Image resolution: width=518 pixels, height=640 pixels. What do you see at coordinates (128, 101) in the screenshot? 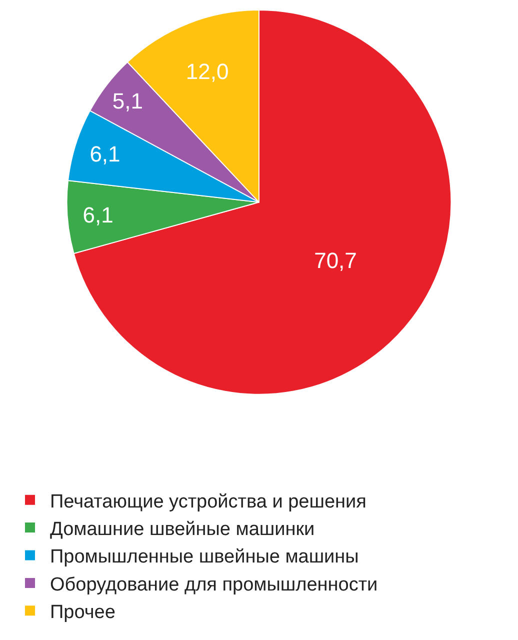
I see `data-label: 5,1` at bounding box center [128, 101].